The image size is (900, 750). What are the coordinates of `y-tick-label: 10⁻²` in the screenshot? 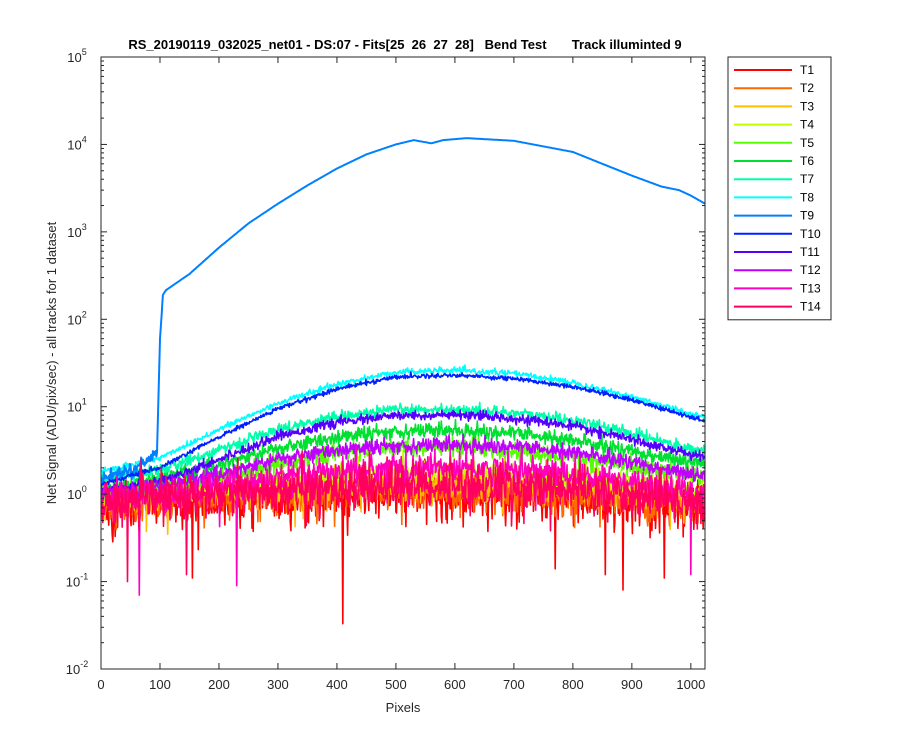 It's located at (77, 668).